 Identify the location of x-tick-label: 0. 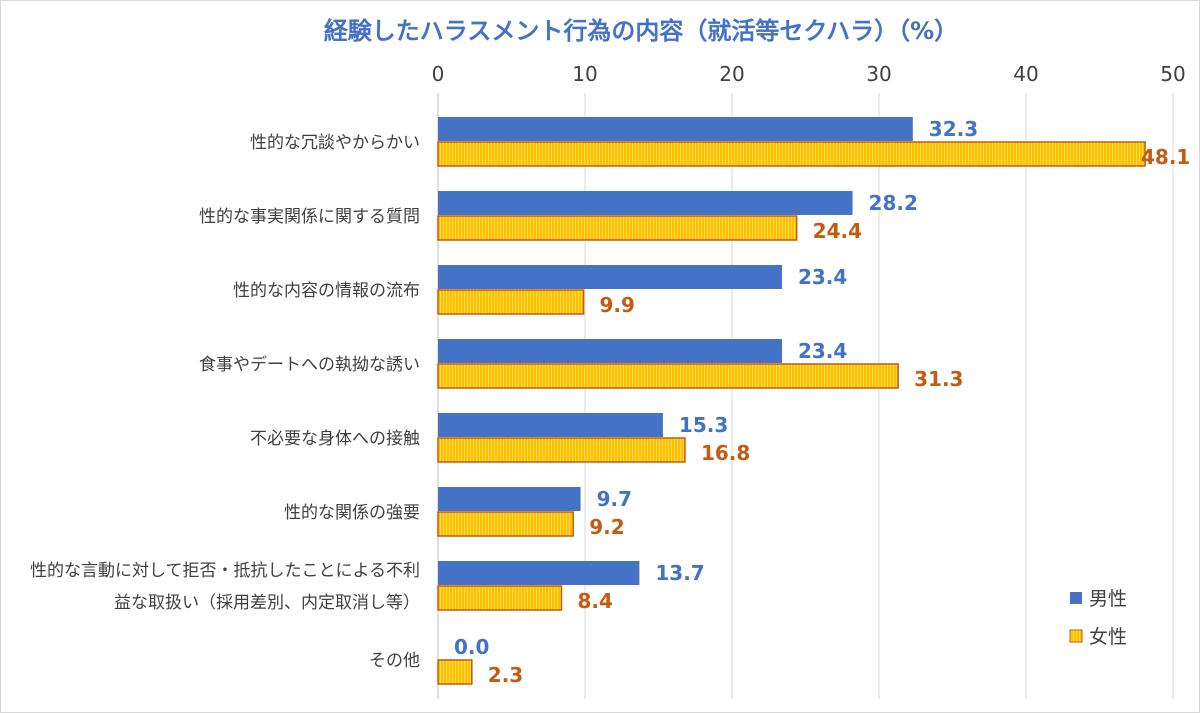
(438, 74).